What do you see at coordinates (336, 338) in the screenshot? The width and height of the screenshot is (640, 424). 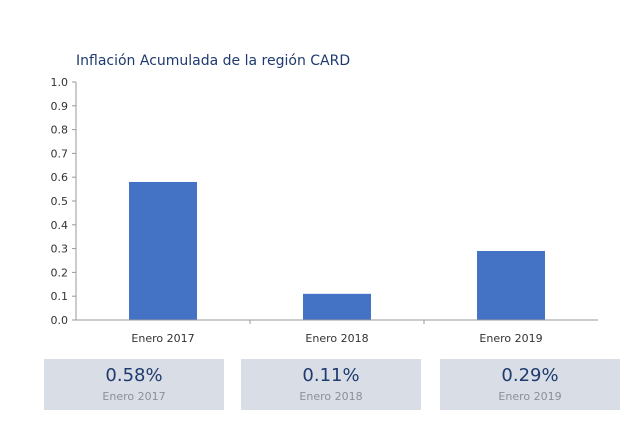 I see `x-category-label: Enero 2018` at bounding box center [336, 338].